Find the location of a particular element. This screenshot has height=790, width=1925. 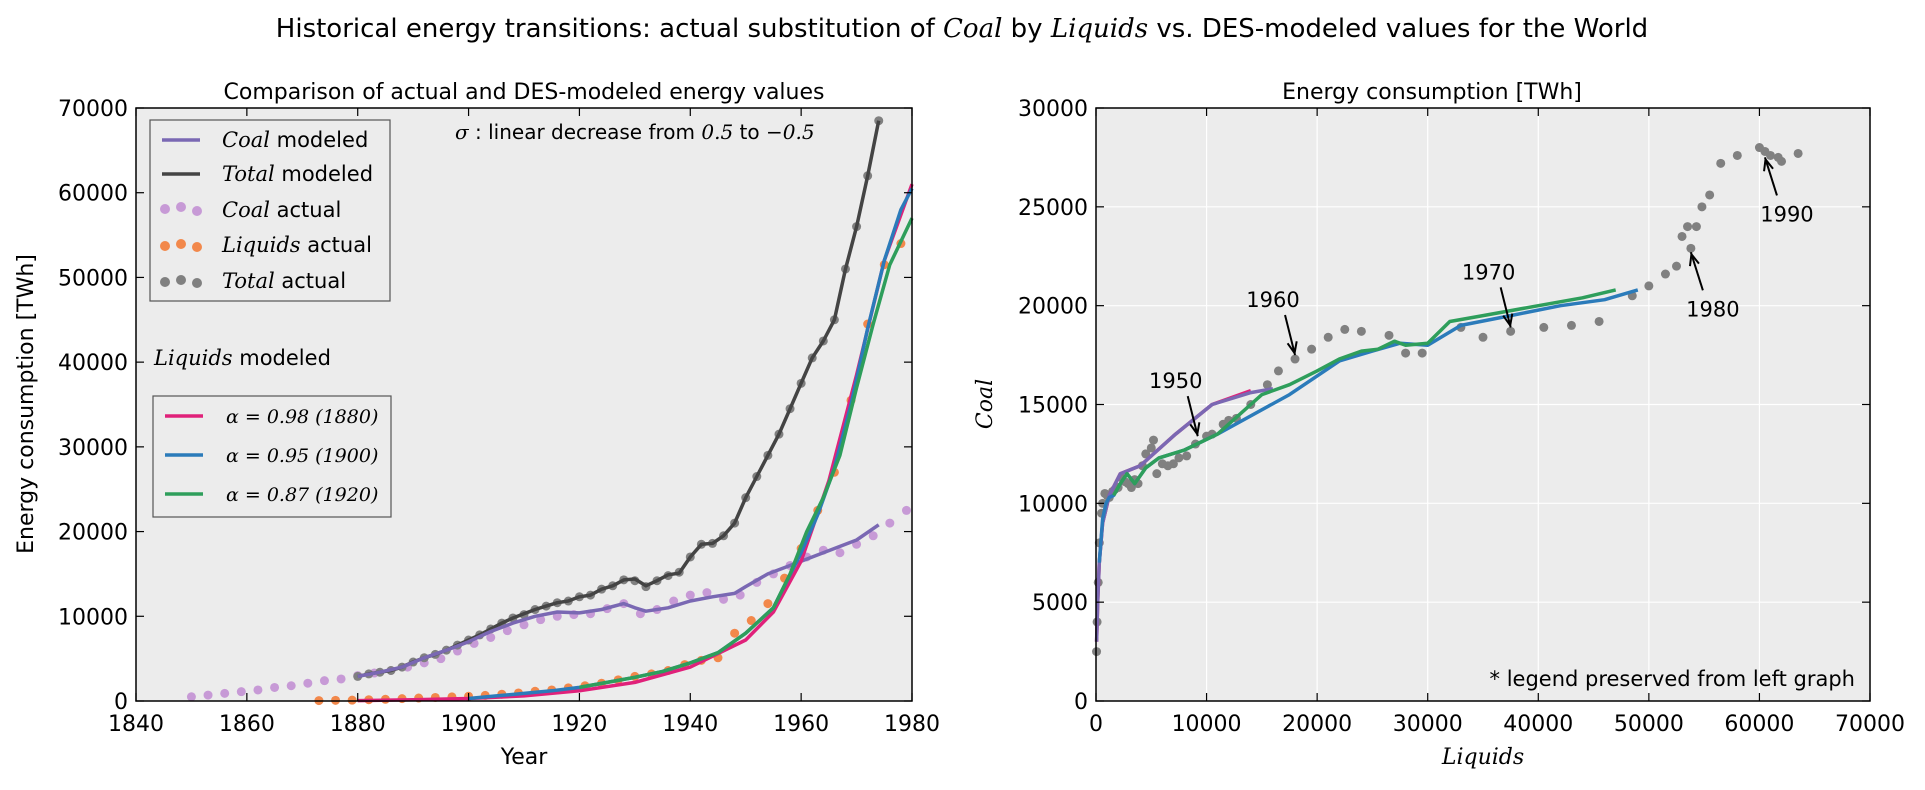

right-x-tick-label: 50000 is located at coordinates (1649, 724).